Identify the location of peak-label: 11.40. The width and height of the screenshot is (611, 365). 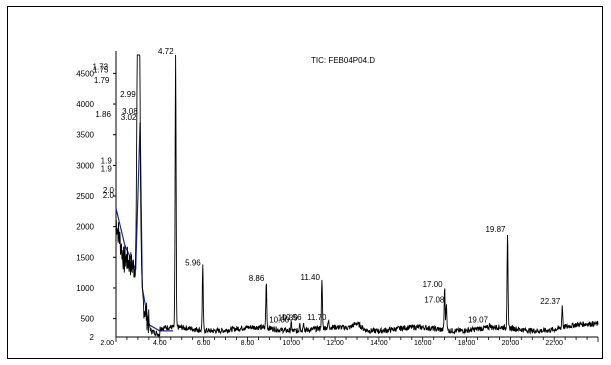
(311, 277).